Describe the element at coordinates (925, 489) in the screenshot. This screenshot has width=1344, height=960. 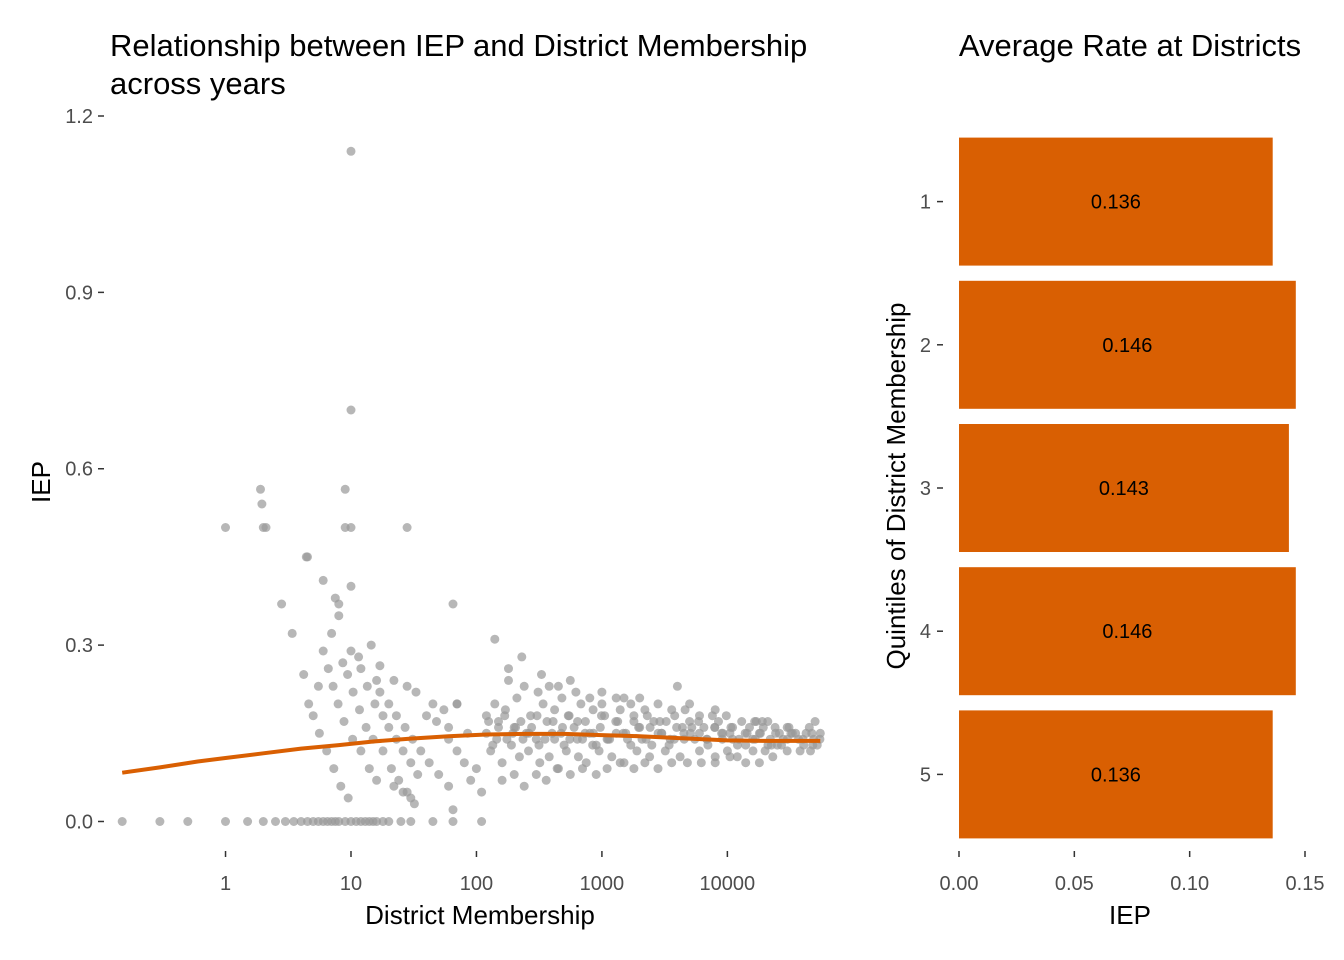
I see `y-tick-label: 3` at that location.